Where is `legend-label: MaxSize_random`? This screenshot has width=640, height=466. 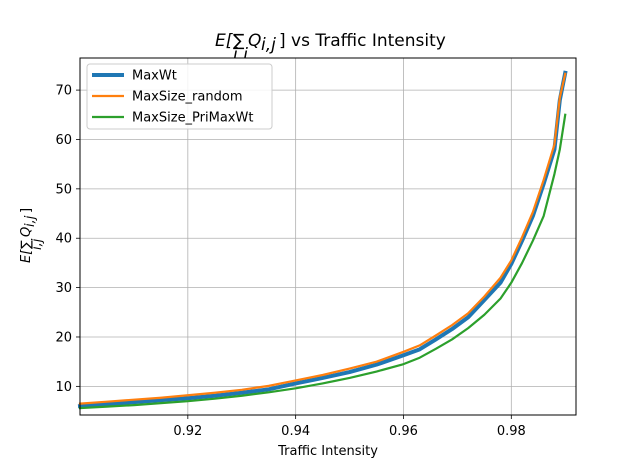
legend-label: MaxSize_random is located at coordinates (187, 97).